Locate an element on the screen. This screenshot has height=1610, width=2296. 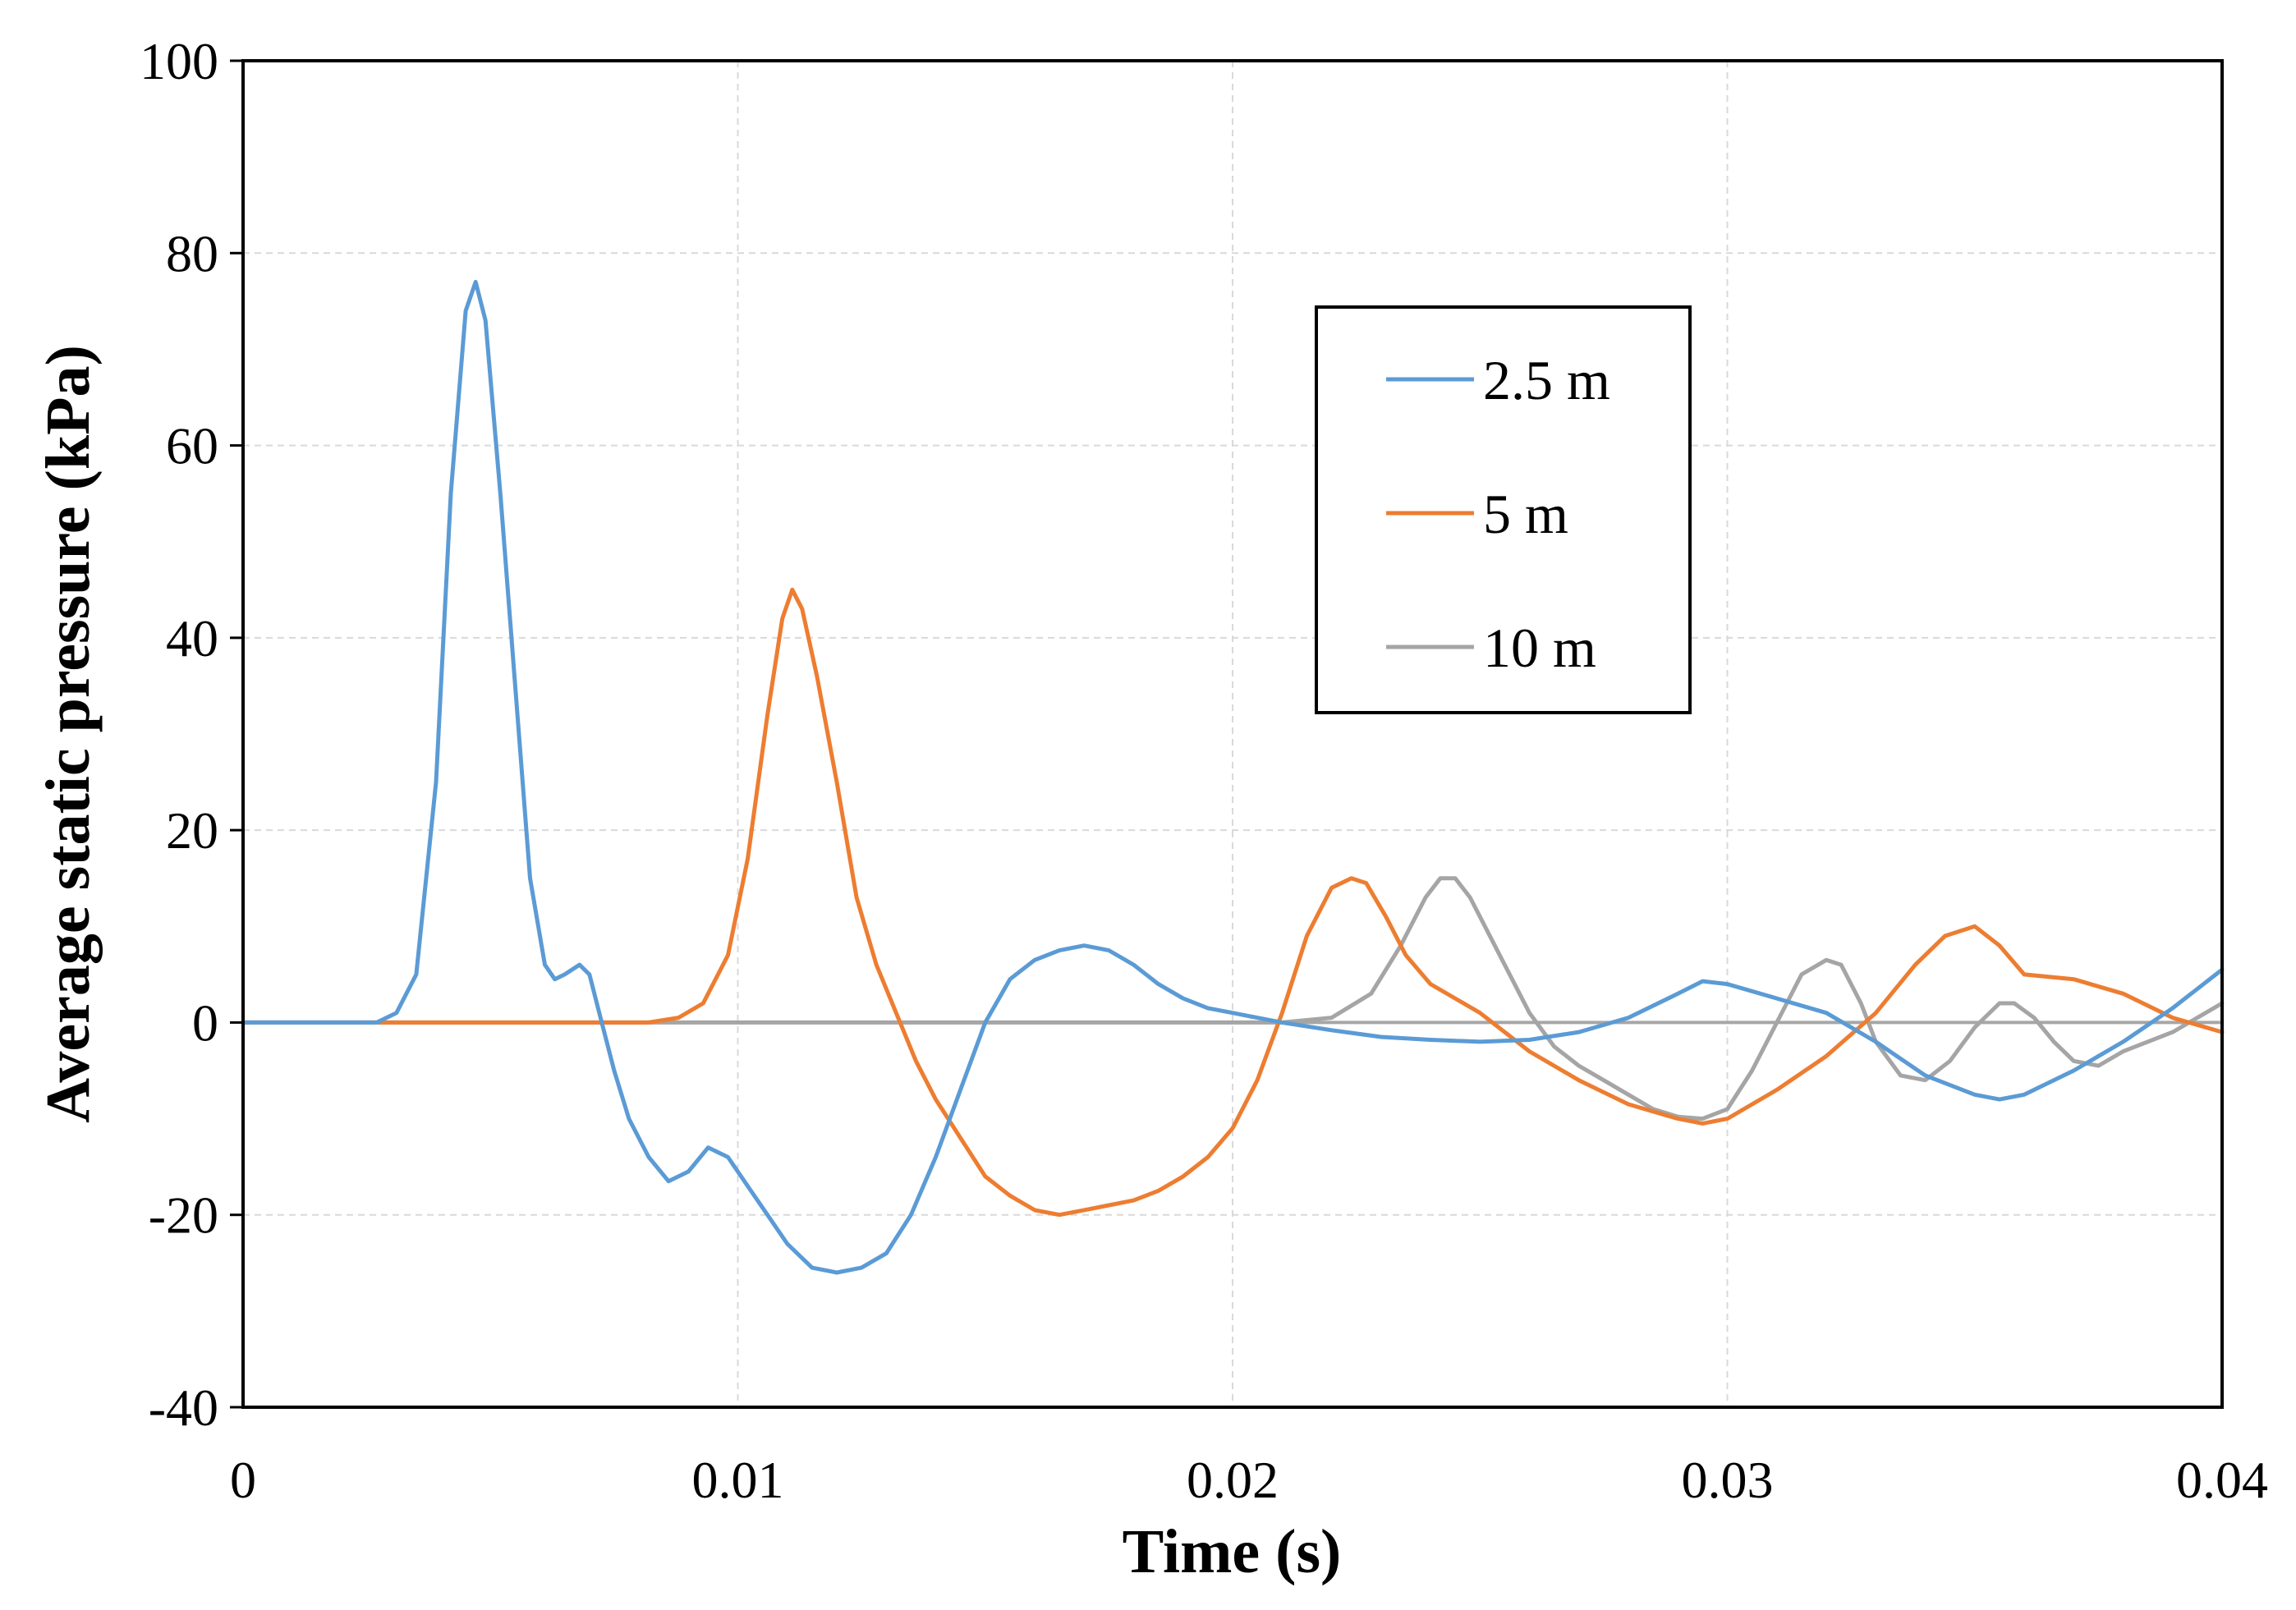
x-tick-label: 0.02 is located at coordinates (1233, 1480).